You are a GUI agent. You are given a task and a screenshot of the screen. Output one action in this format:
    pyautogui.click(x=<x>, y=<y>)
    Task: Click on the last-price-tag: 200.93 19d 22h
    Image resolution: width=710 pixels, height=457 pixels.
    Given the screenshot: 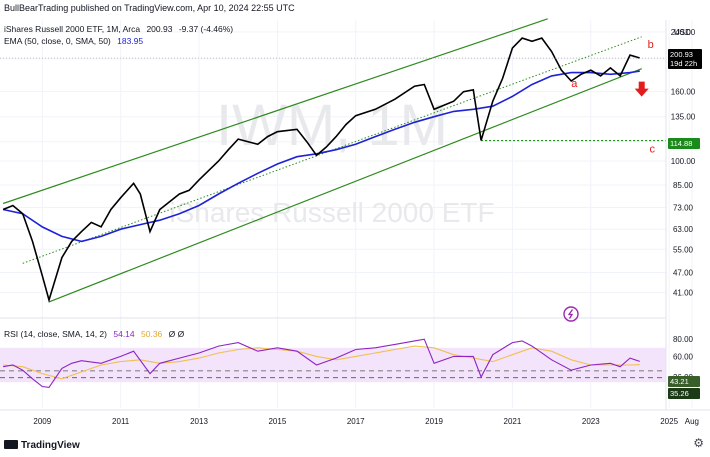 What is the action you would take?
    pyautogui.click(x=685, y=59)
    